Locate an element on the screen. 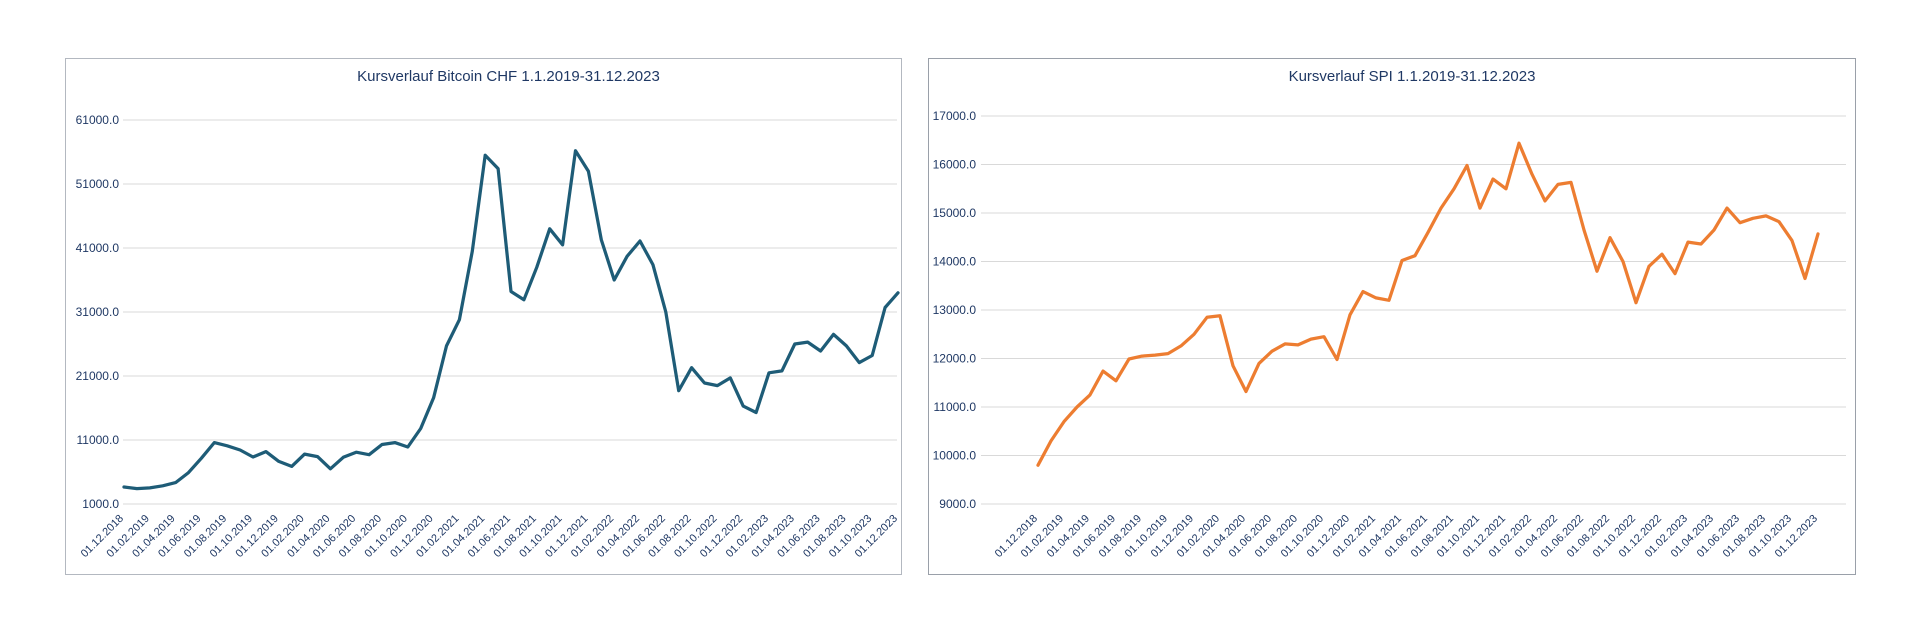  y-tick-label: 21000.0 is located at coordinates (98, 376).